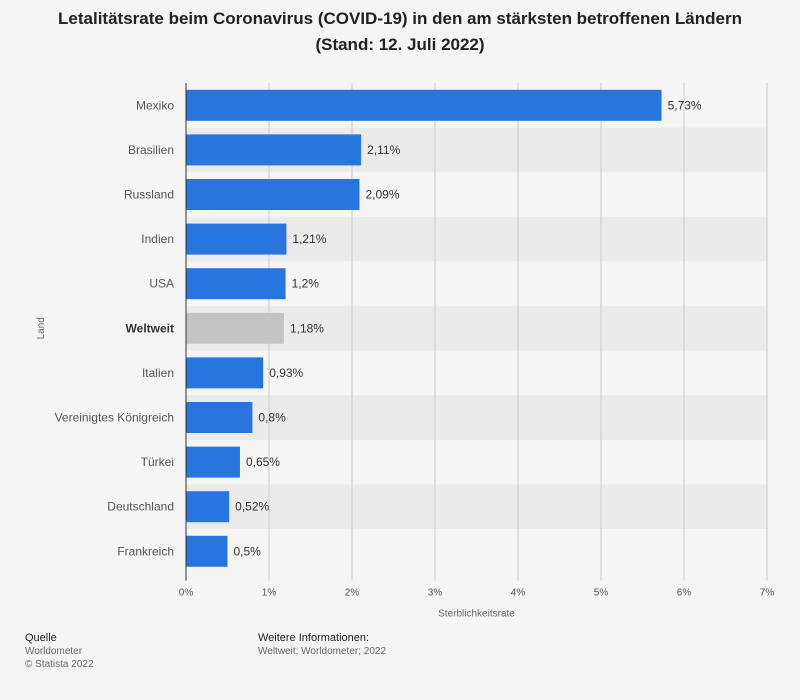  I want to click on category-label: Türkei, so click(157, 462).